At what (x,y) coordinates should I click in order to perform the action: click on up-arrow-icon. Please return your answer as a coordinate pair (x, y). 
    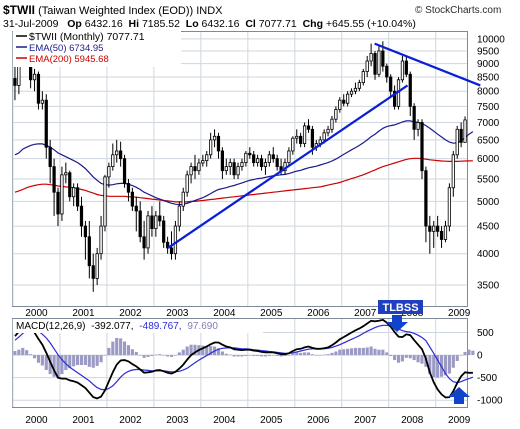
    Looking at the image, I should click on (459, 395).